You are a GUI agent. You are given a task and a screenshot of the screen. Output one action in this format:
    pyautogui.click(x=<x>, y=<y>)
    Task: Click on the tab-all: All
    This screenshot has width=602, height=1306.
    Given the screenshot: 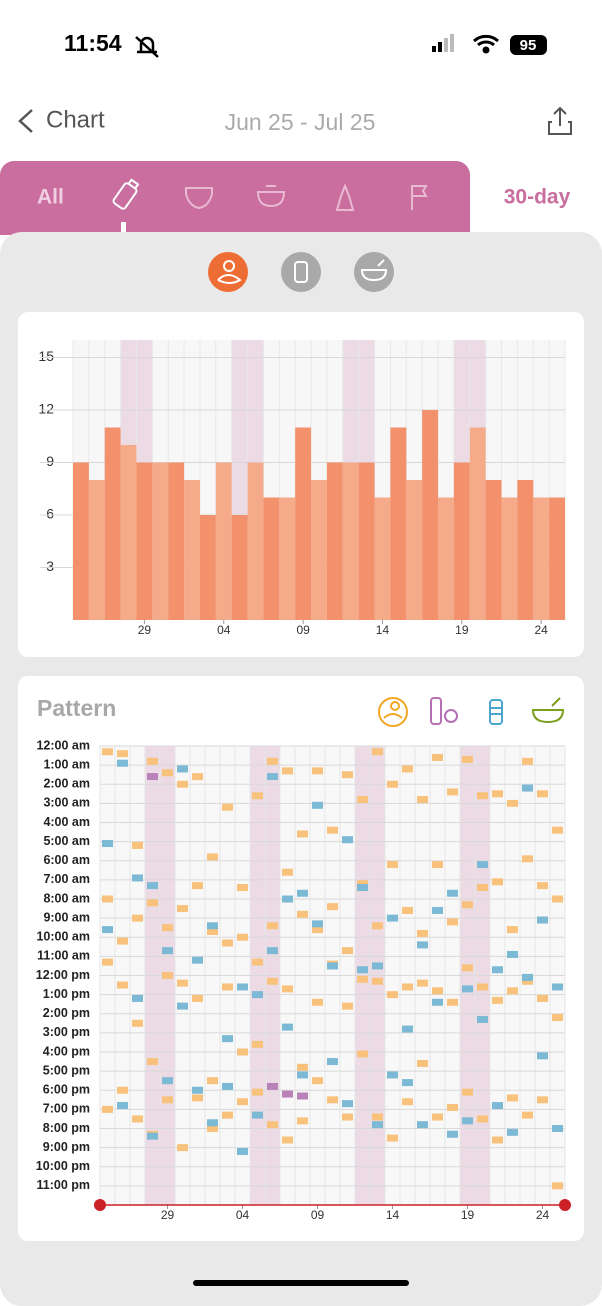 What is the action you would take?
    pyautogui.click(x=50, y=197)
    